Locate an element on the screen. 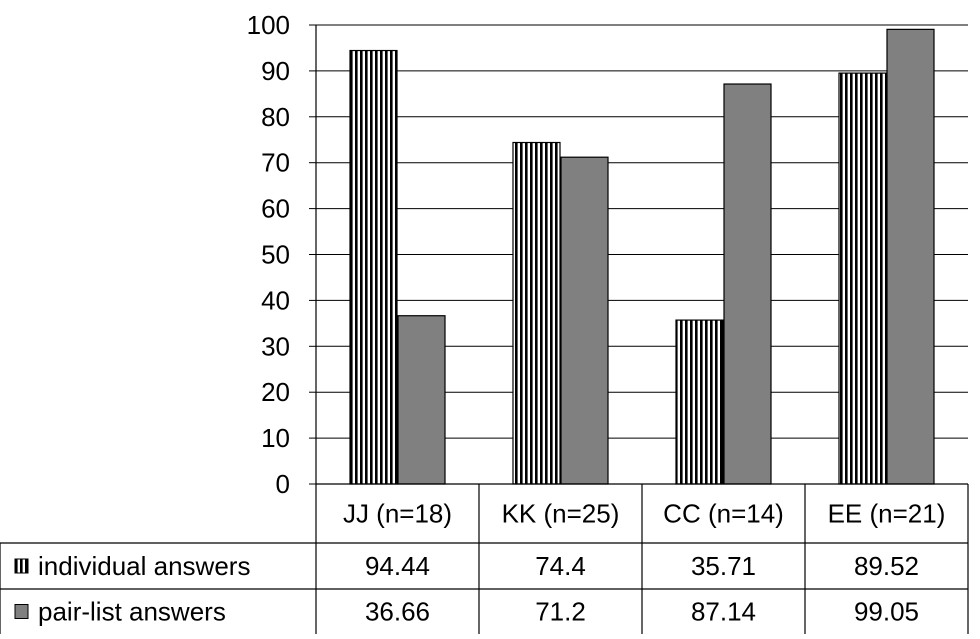 The width and height of the screenshot is (980, 639). y-axis: 0 10 20 30 40 50 60 70 80 90 100 is located at coordinates (282, 254).